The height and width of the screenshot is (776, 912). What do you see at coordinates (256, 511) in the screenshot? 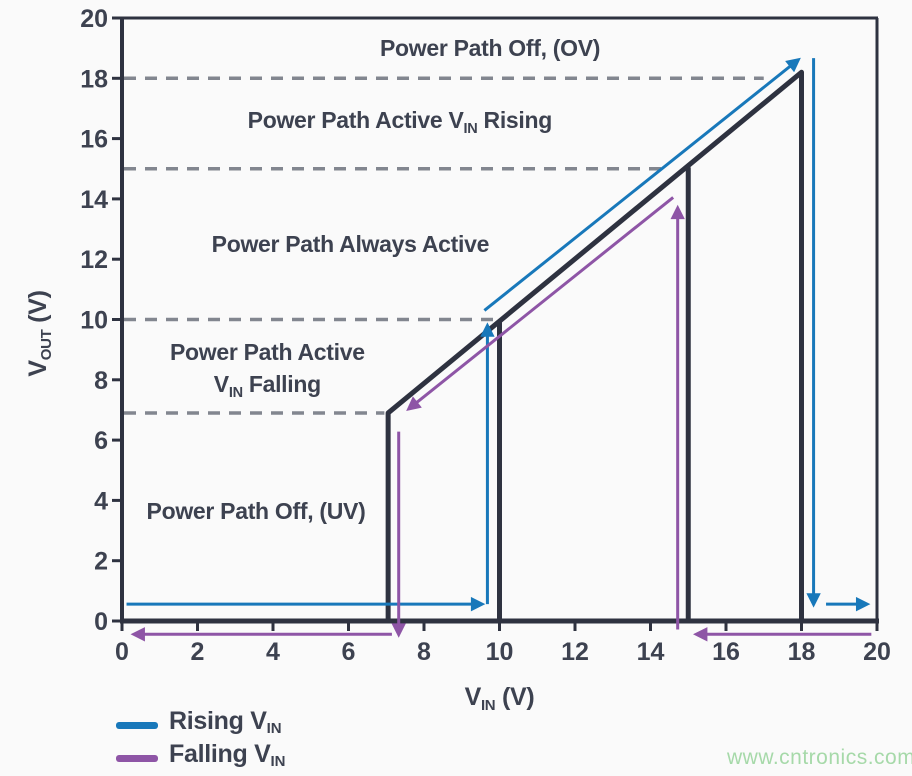
I see `region-label-5: Power Path Off, (UV)` at bounding box center [256, 511].